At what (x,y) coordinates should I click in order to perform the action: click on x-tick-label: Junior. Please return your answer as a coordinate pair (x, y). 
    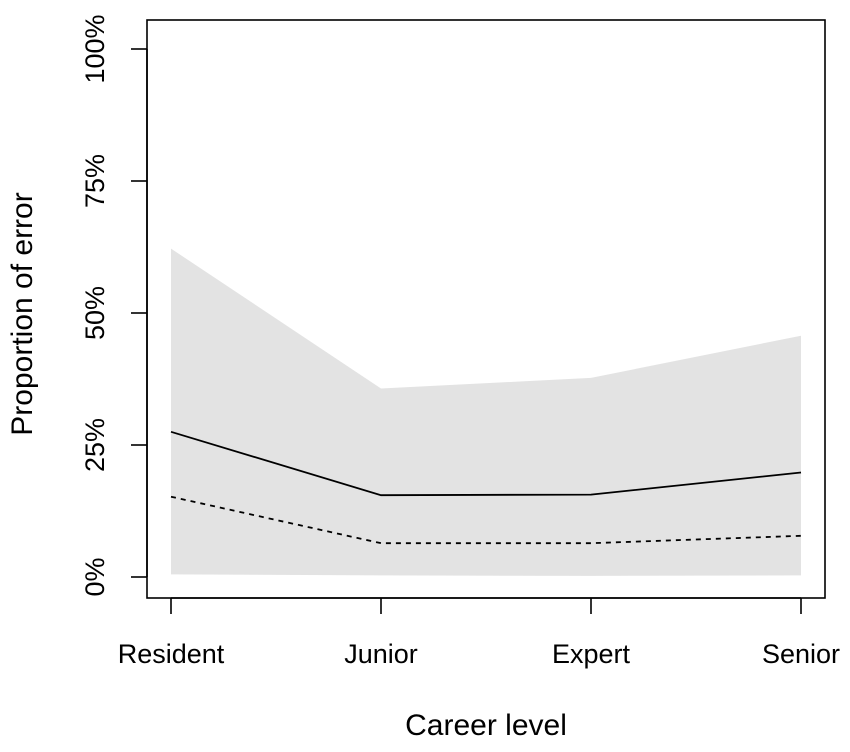
    Looking at the image, I should click on (381, 654).